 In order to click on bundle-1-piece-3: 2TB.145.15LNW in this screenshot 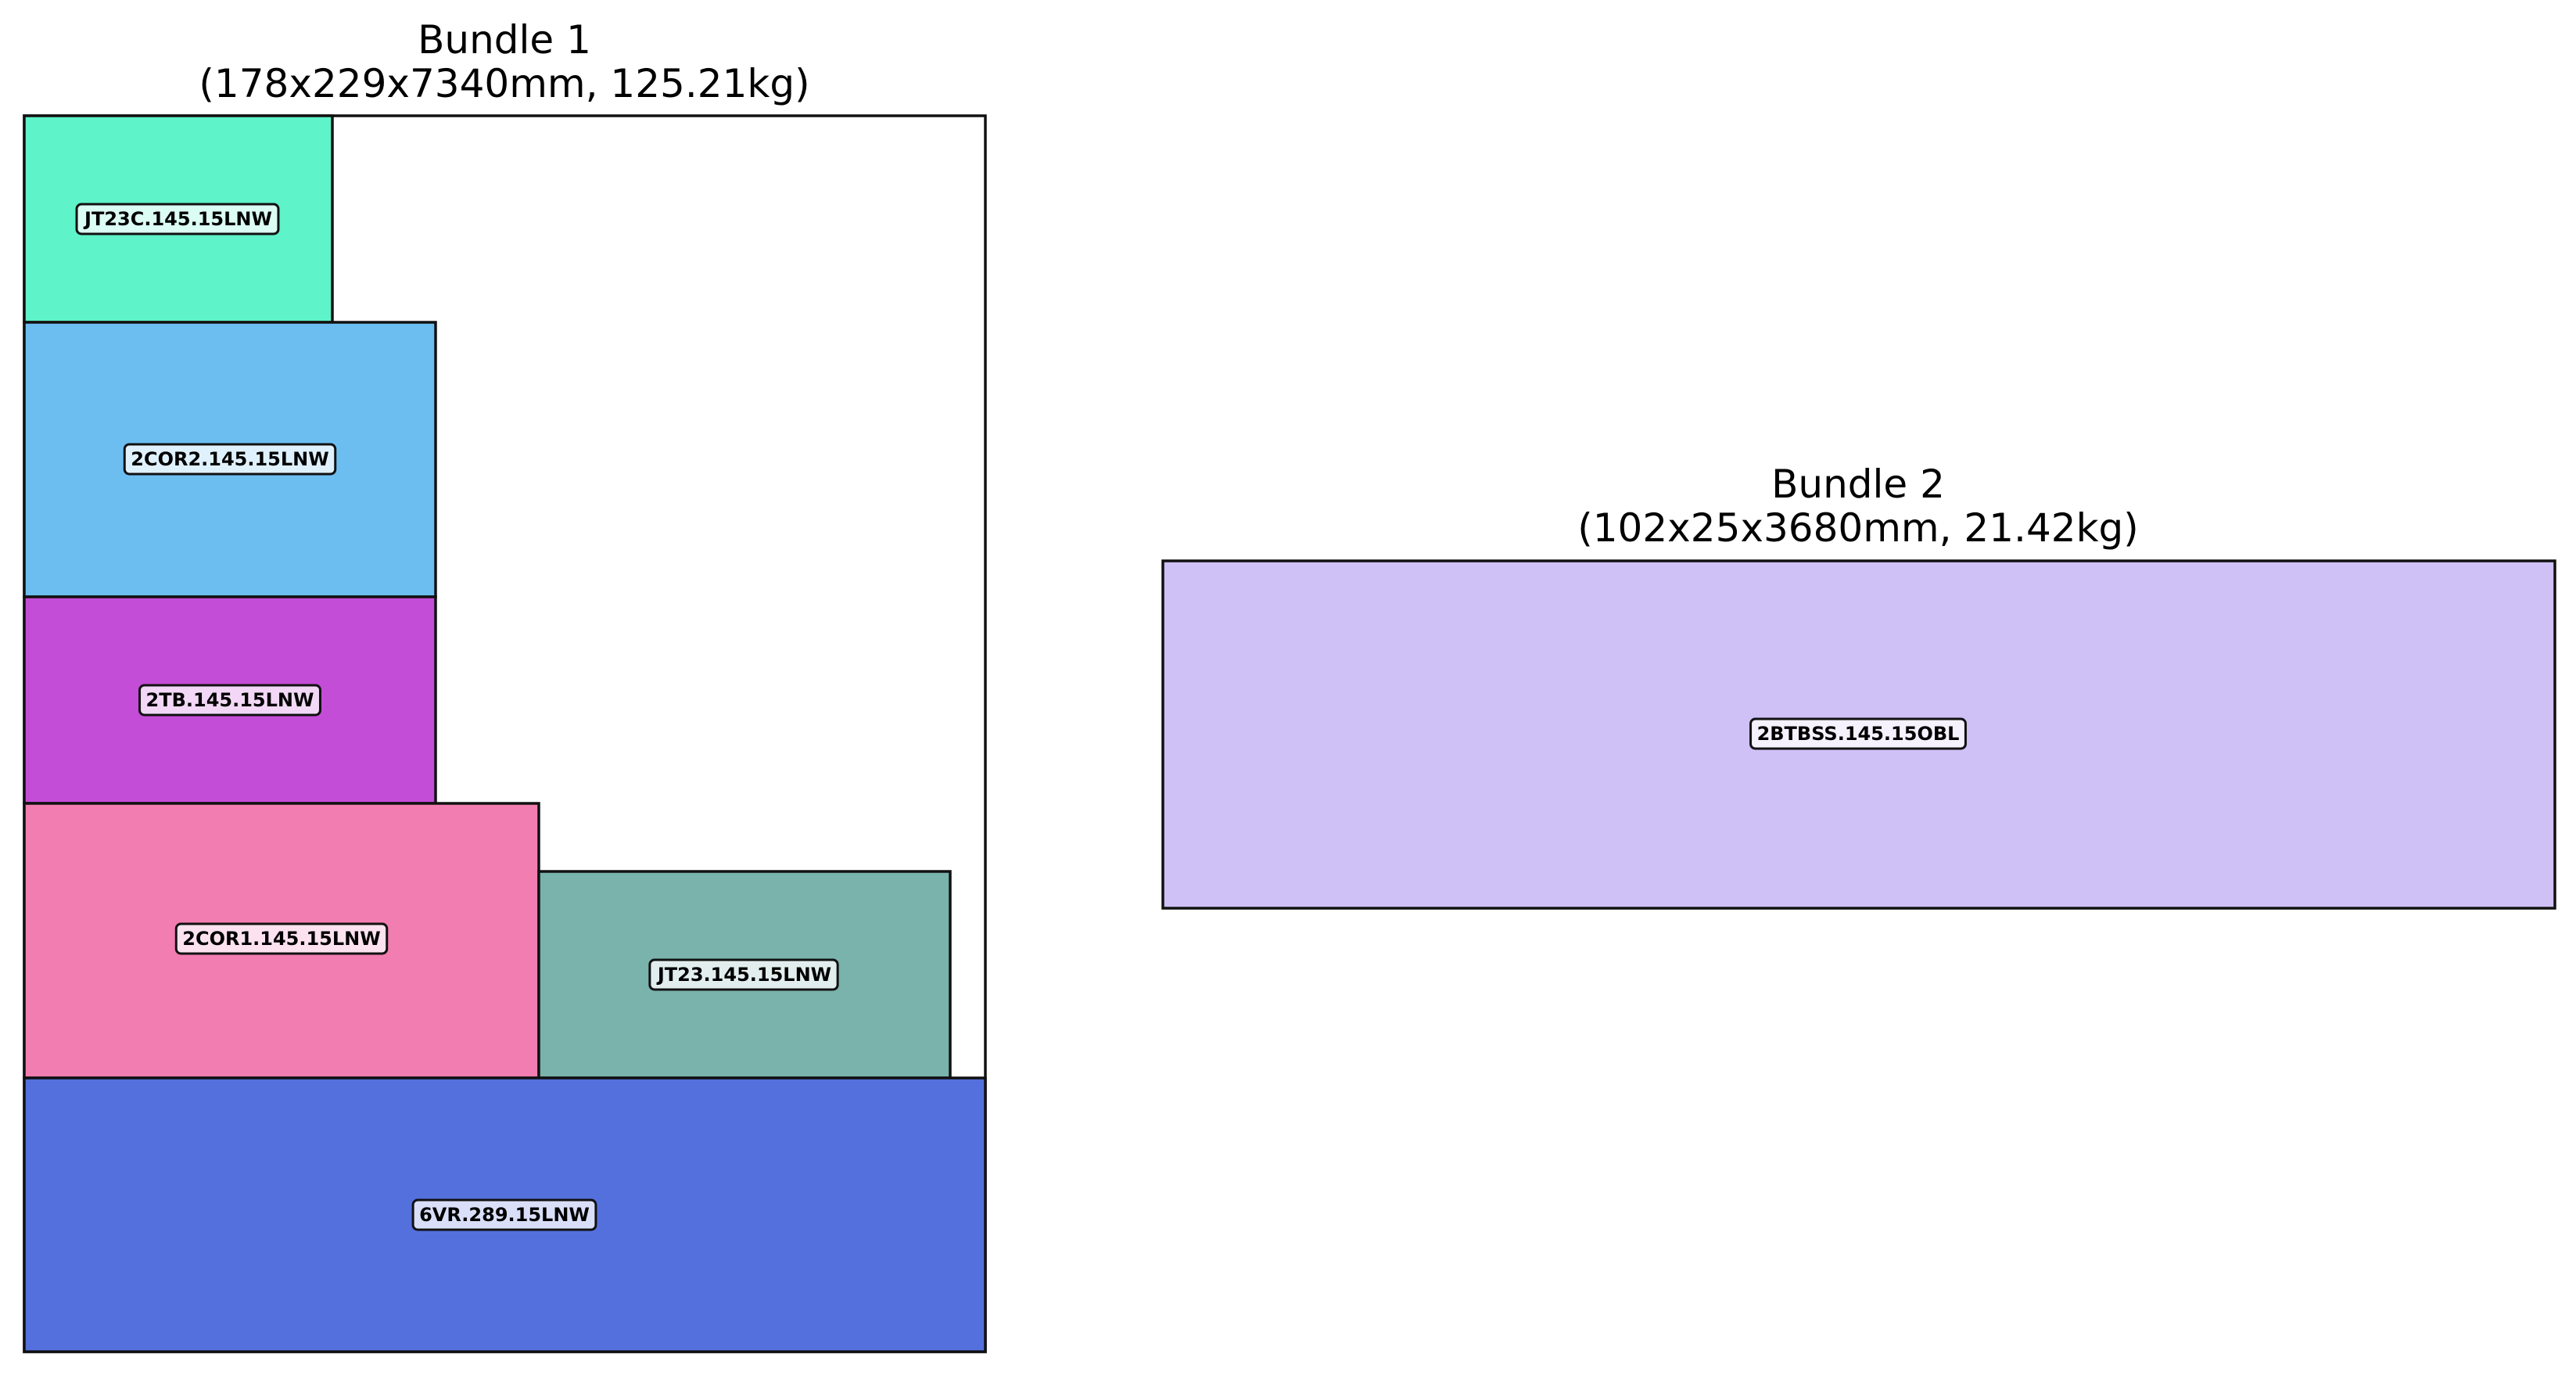, I will do `click(230, 700)`.